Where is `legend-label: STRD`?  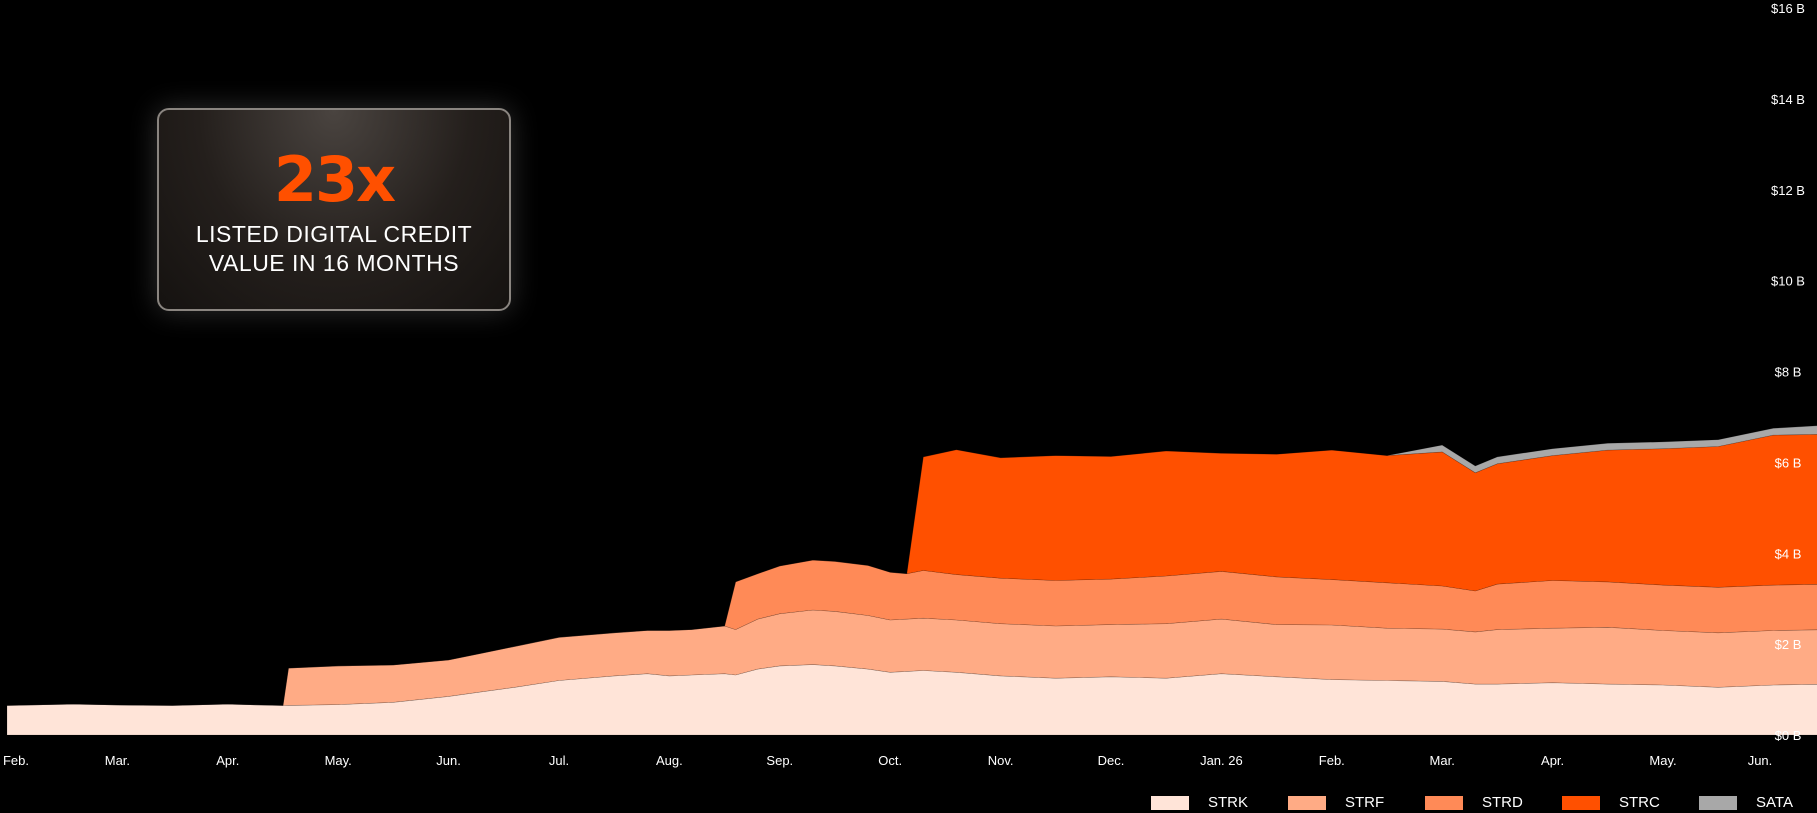 legend-label: STRD is located at coordinates (1502, 802).